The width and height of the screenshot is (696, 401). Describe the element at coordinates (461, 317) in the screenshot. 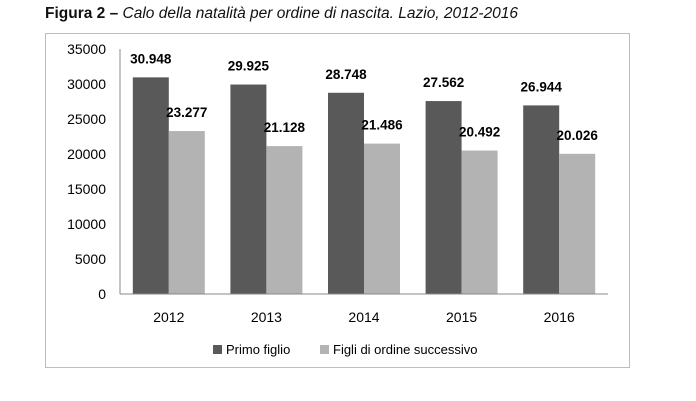

I see `x-tick-label: 2015` at that location.